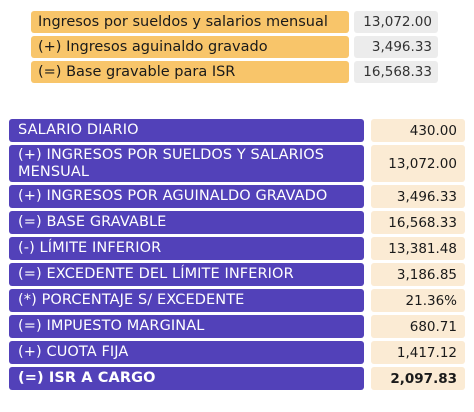  Describe the element at coordinates (186, 196) in the screenshot. I see `row-label: (+) INGRESOS POR AGUINALDO GRAVADO` at that location.